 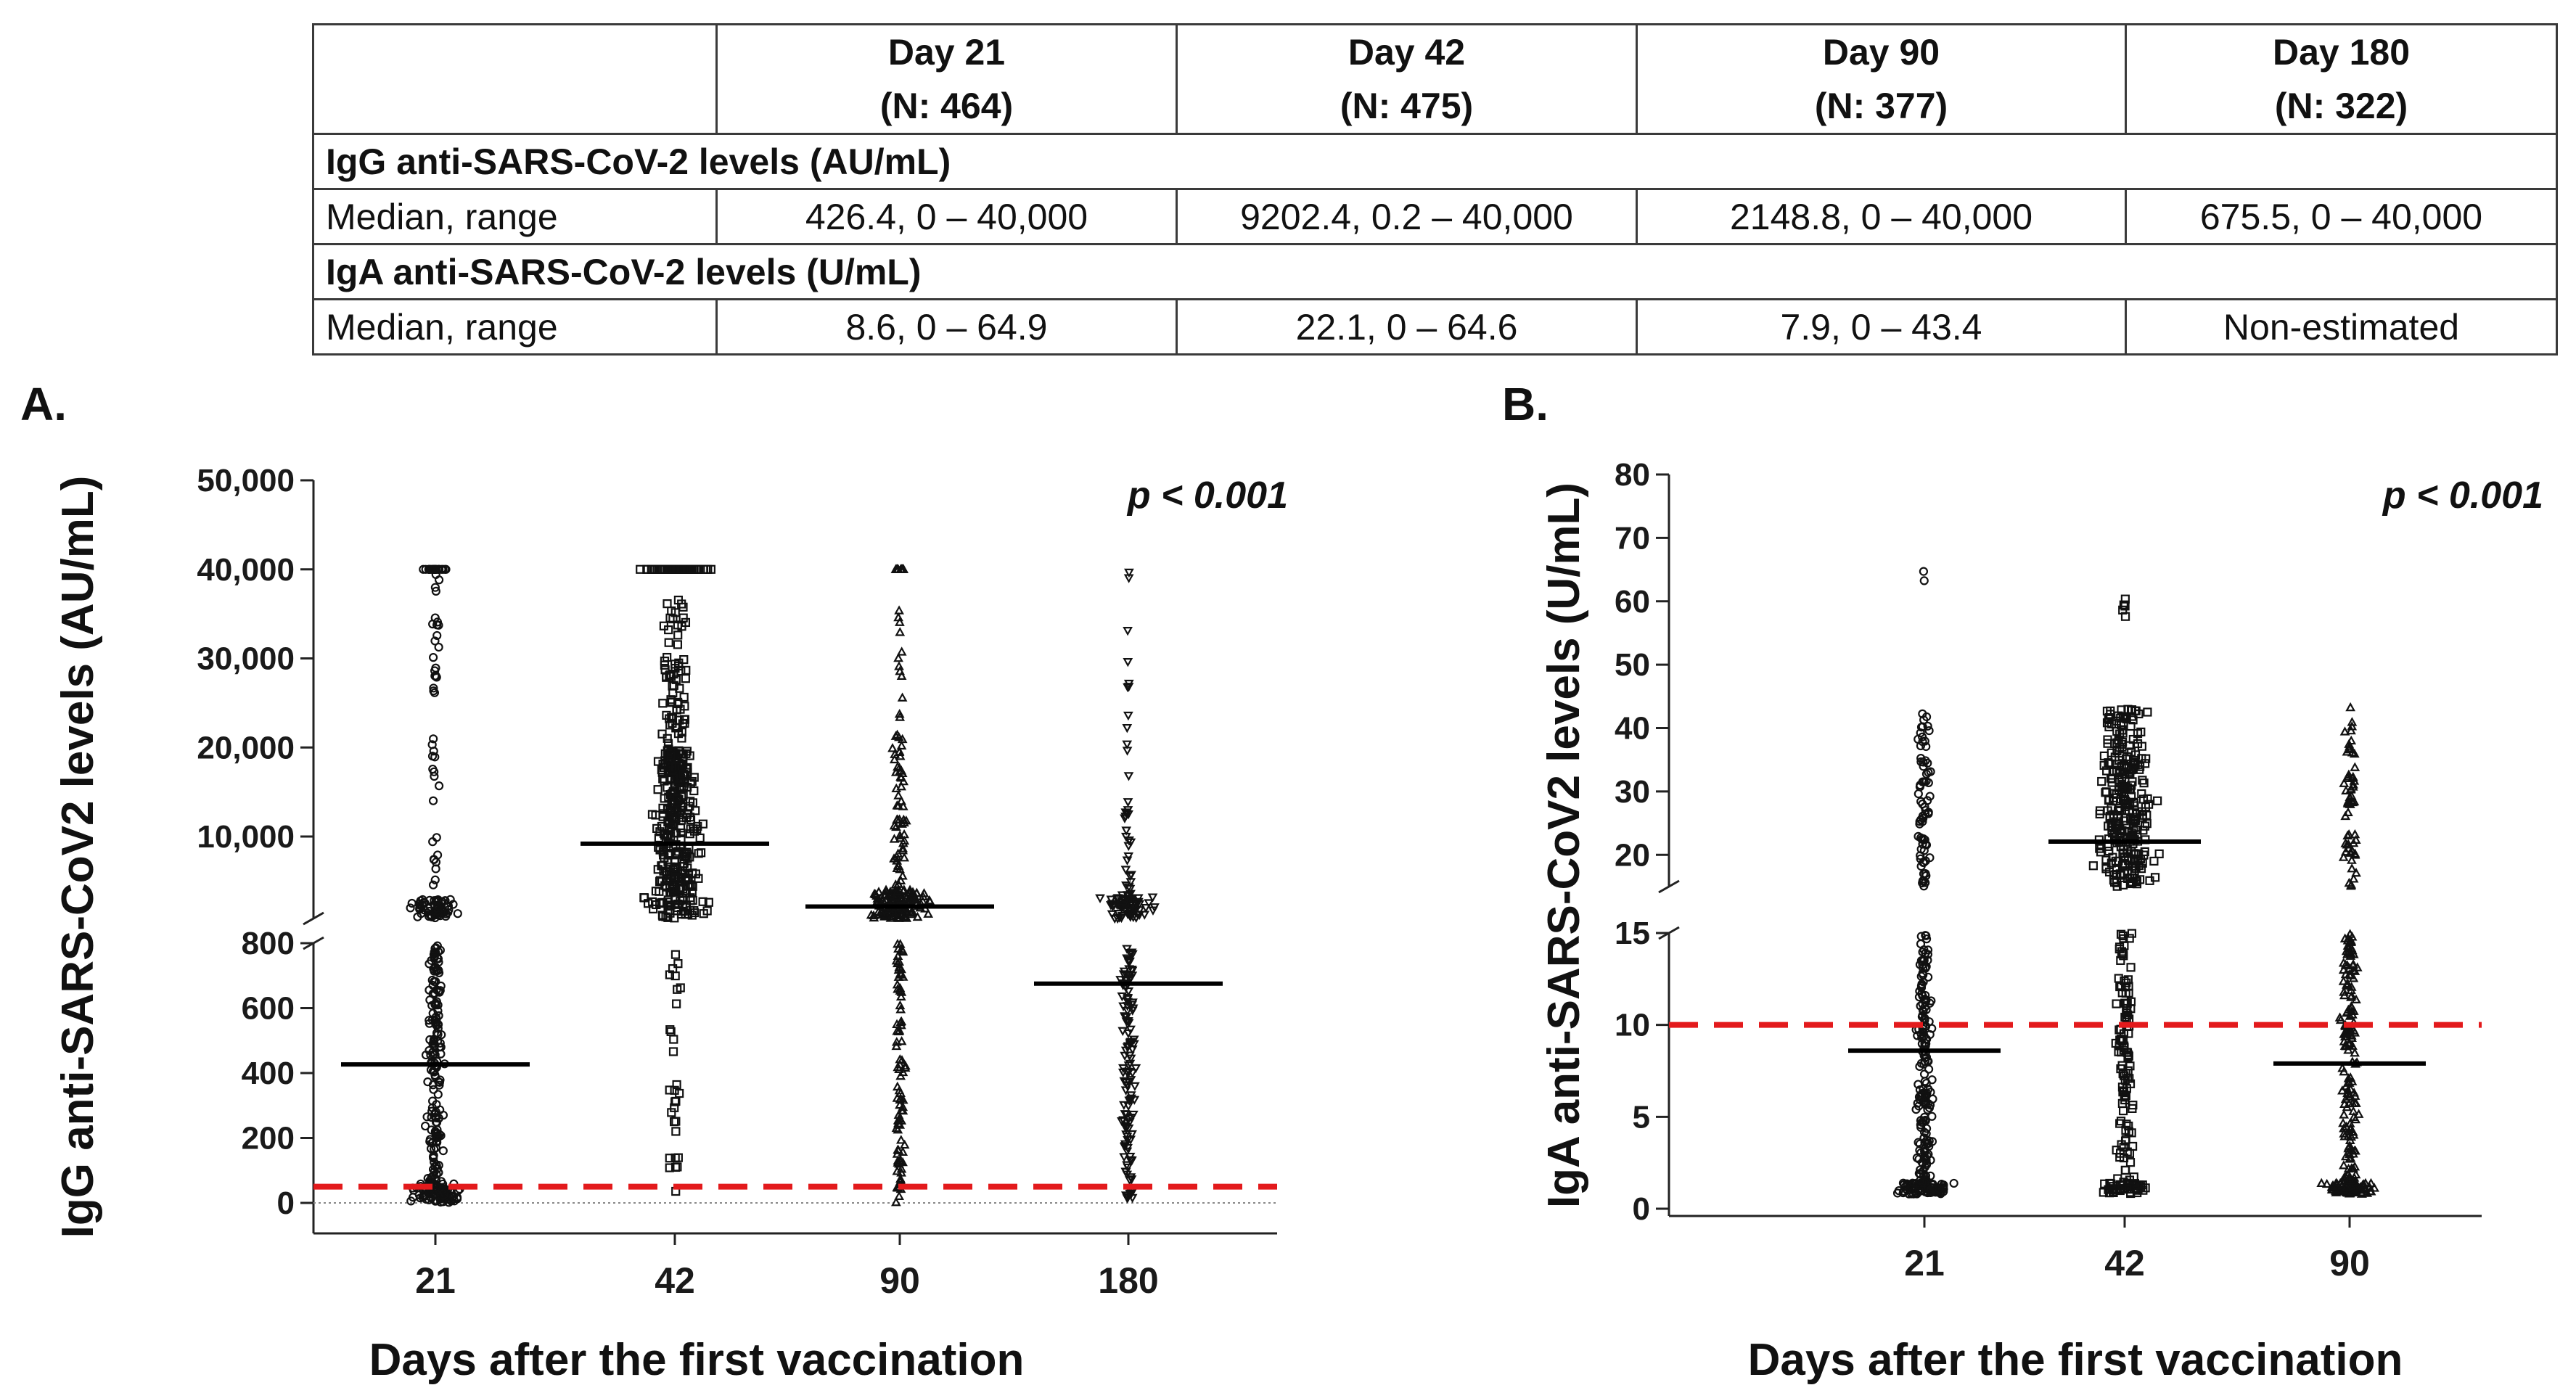 What do you see at coordinates (246, 837) in the screenshot?
I see `y-tick-label: 10,000` at bounding box center [246, 837].